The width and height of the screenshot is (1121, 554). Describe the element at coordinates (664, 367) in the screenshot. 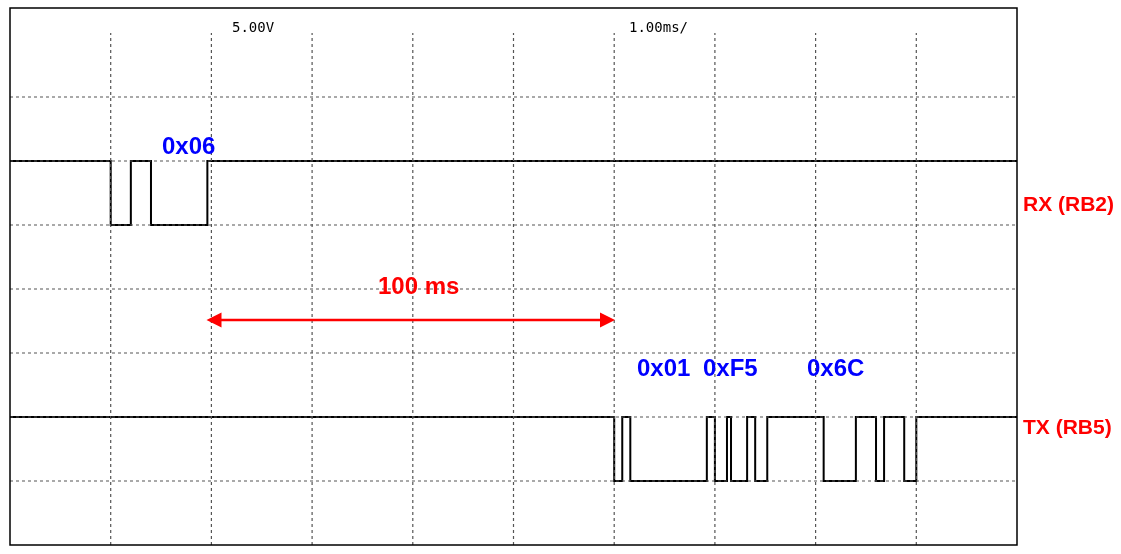

I see `annotation: 0x01` at that location.